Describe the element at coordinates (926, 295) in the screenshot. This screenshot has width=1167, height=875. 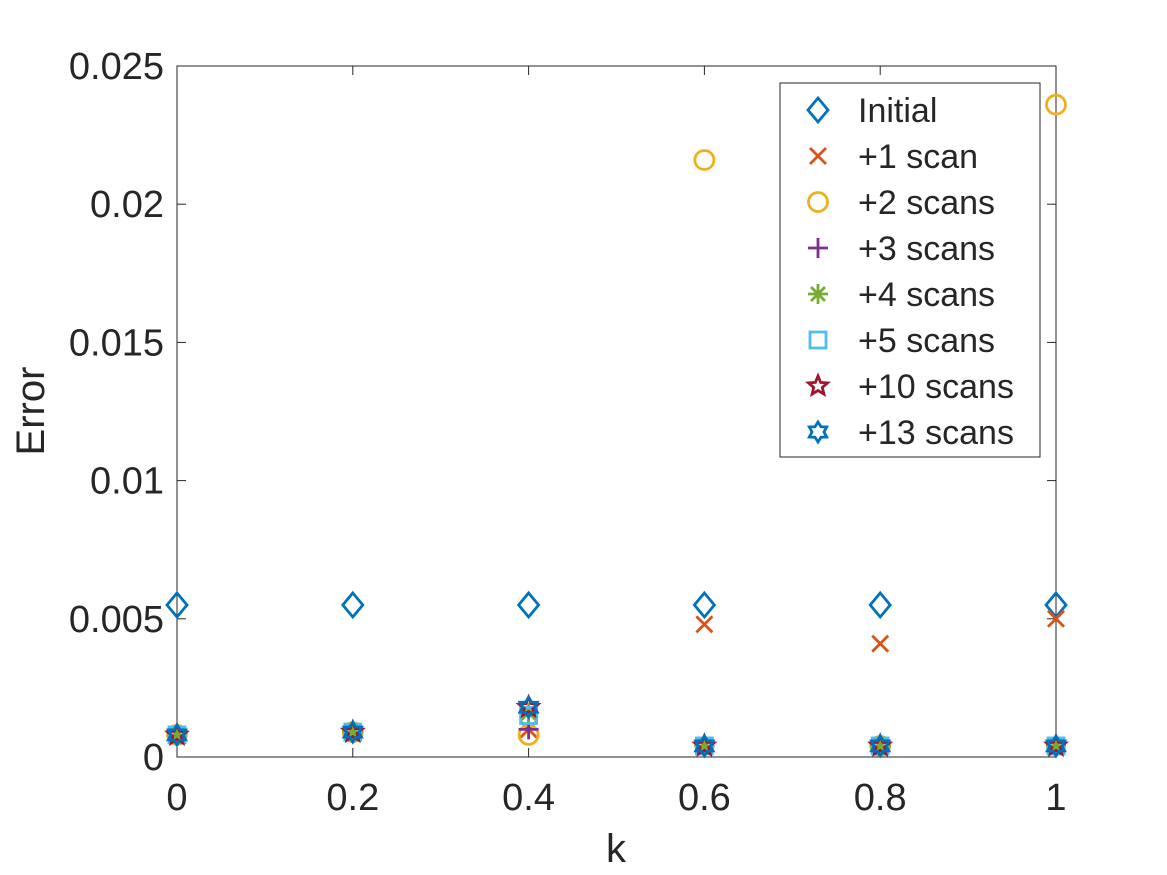
I see `legend-label: +4 scans` at that location.